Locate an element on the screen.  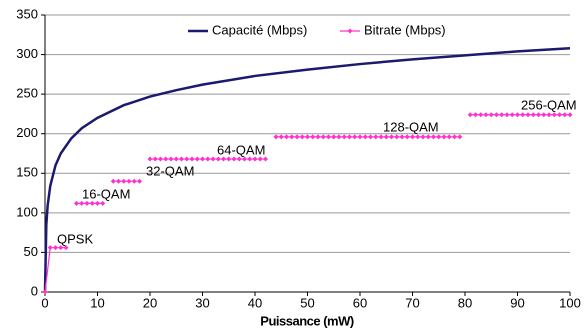
y-tick-label: 150 is located at coordinates (27, 172).